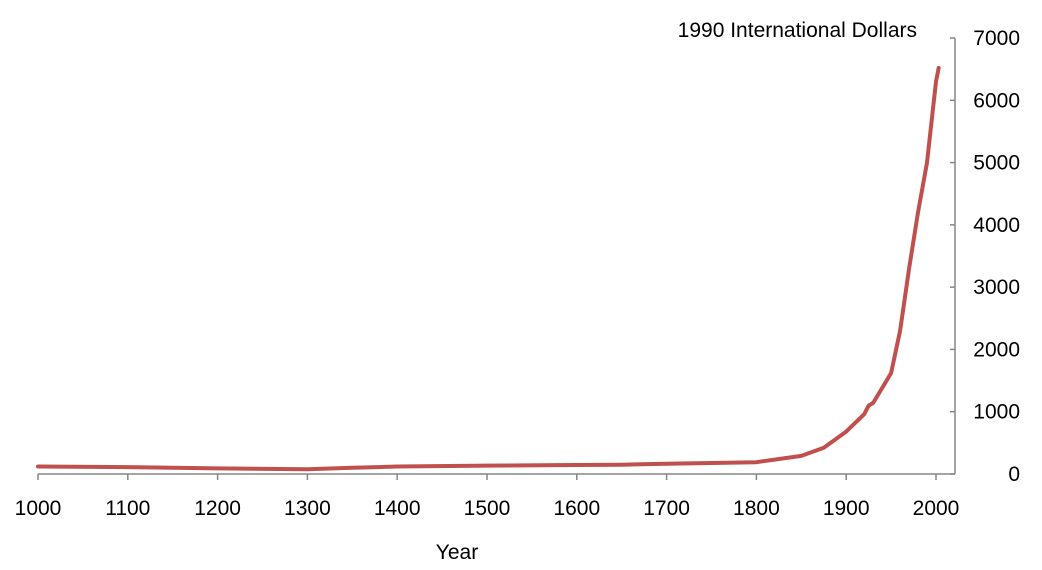 The height and width of the screenshot is (570, 1042). Describe the element at coordinates (996, 38) in the screenshot. I see `y-tick-label: 7000` at that location.